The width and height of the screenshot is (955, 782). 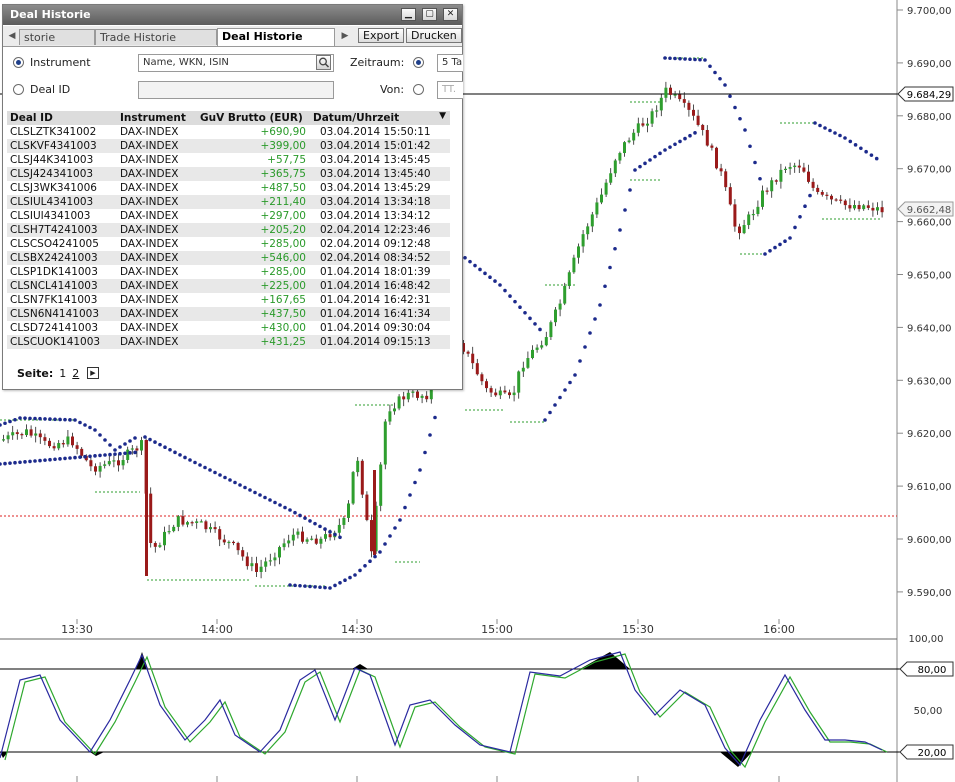 I want to click on price-tick-label: 9.660,00, so click(x=929, y=223).